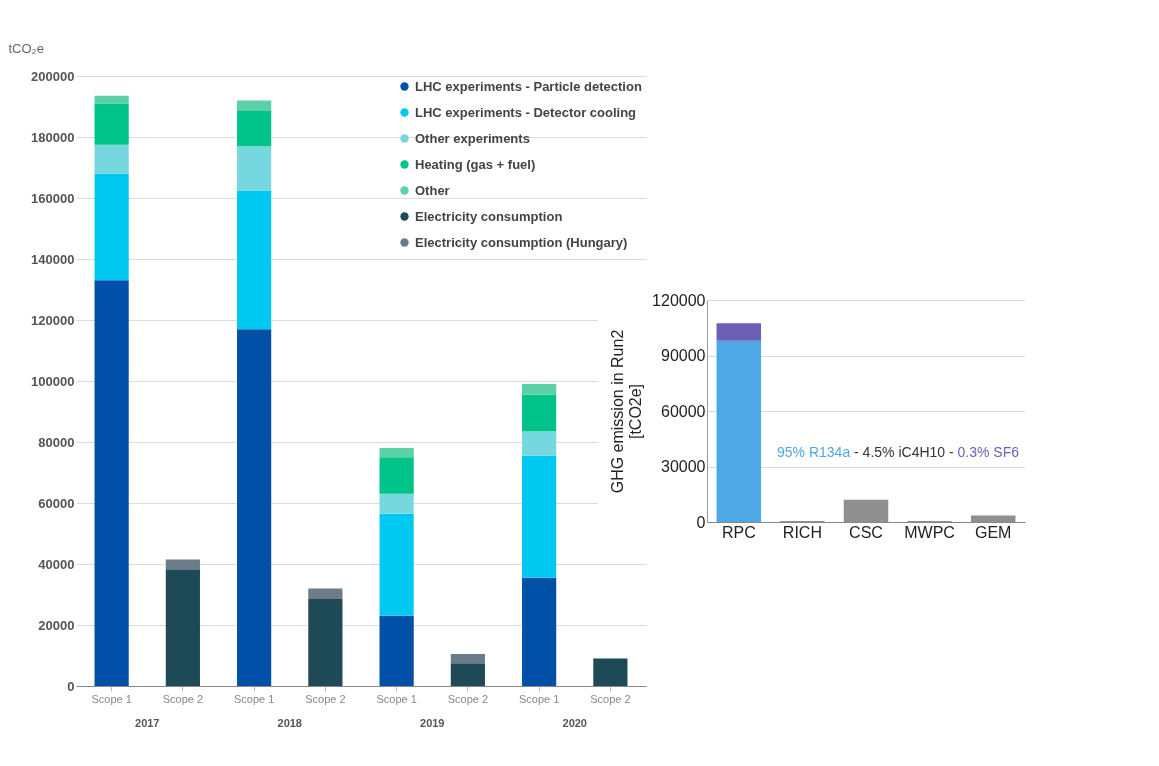 The width and height of the screenshot is (1159, 766). I want to click on x-tick-label: GEM, so click(993, 532).